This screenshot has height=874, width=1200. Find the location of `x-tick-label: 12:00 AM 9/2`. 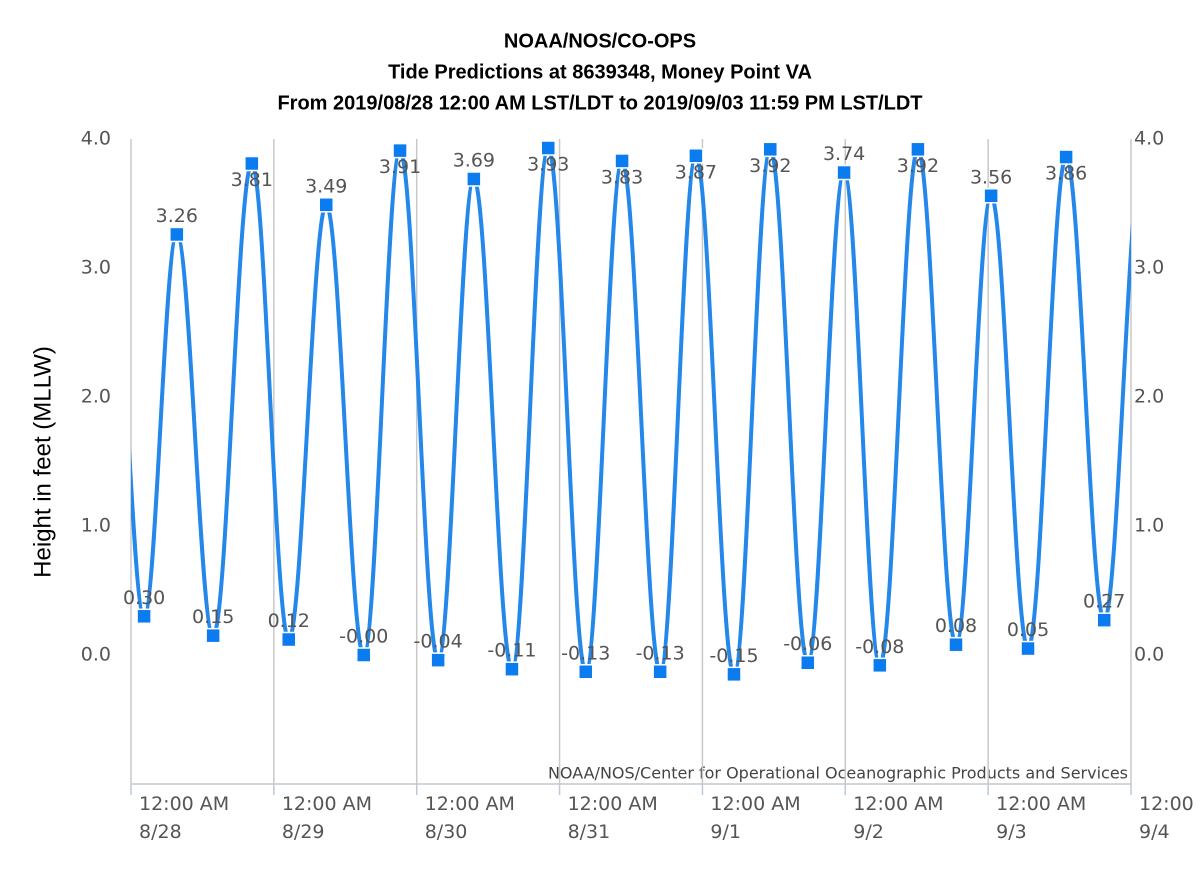

x-tick-label: 12:00 AM 9/2 is located at coordinates (898, 818).